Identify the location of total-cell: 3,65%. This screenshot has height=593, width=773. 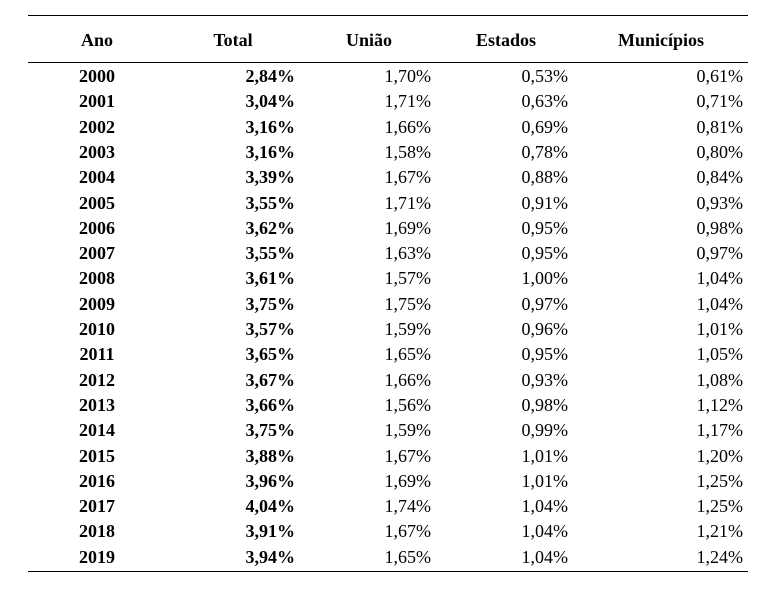
(270, 354).